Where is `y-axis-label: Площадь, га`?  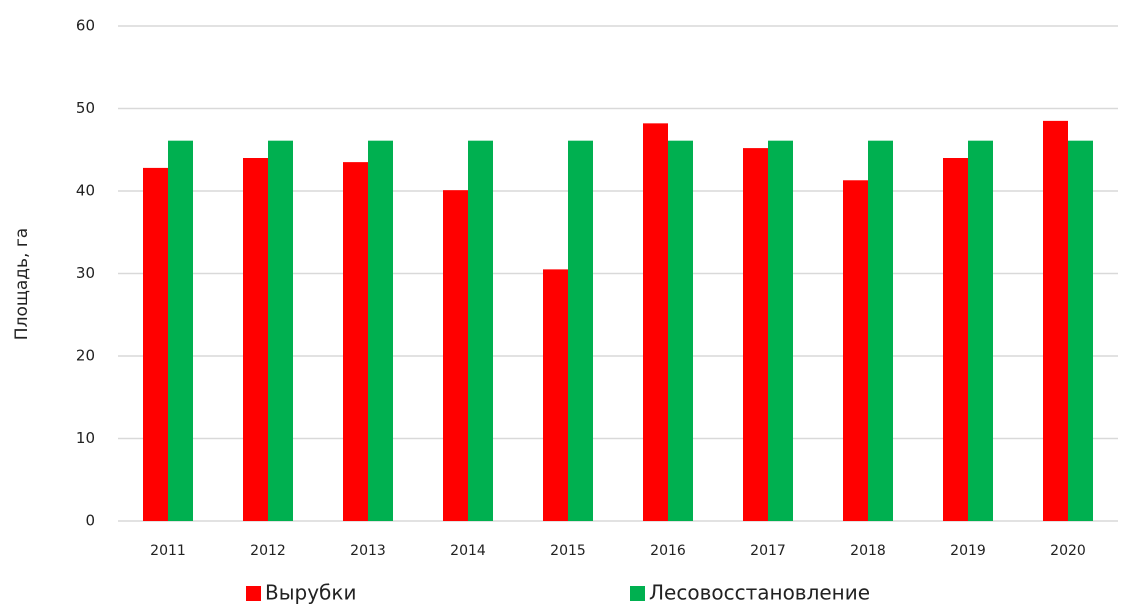 y-axis-label: Площадь, га is located at coordinates (22, 284).